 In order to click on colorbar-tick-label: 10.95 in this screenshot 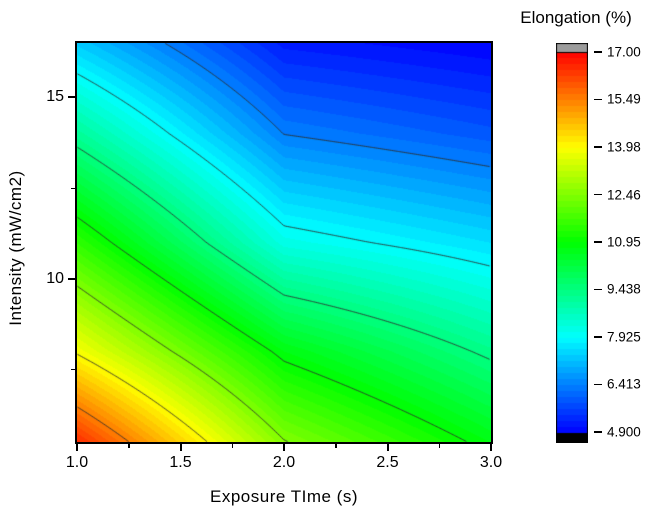, I will do `click(624, 242)`.